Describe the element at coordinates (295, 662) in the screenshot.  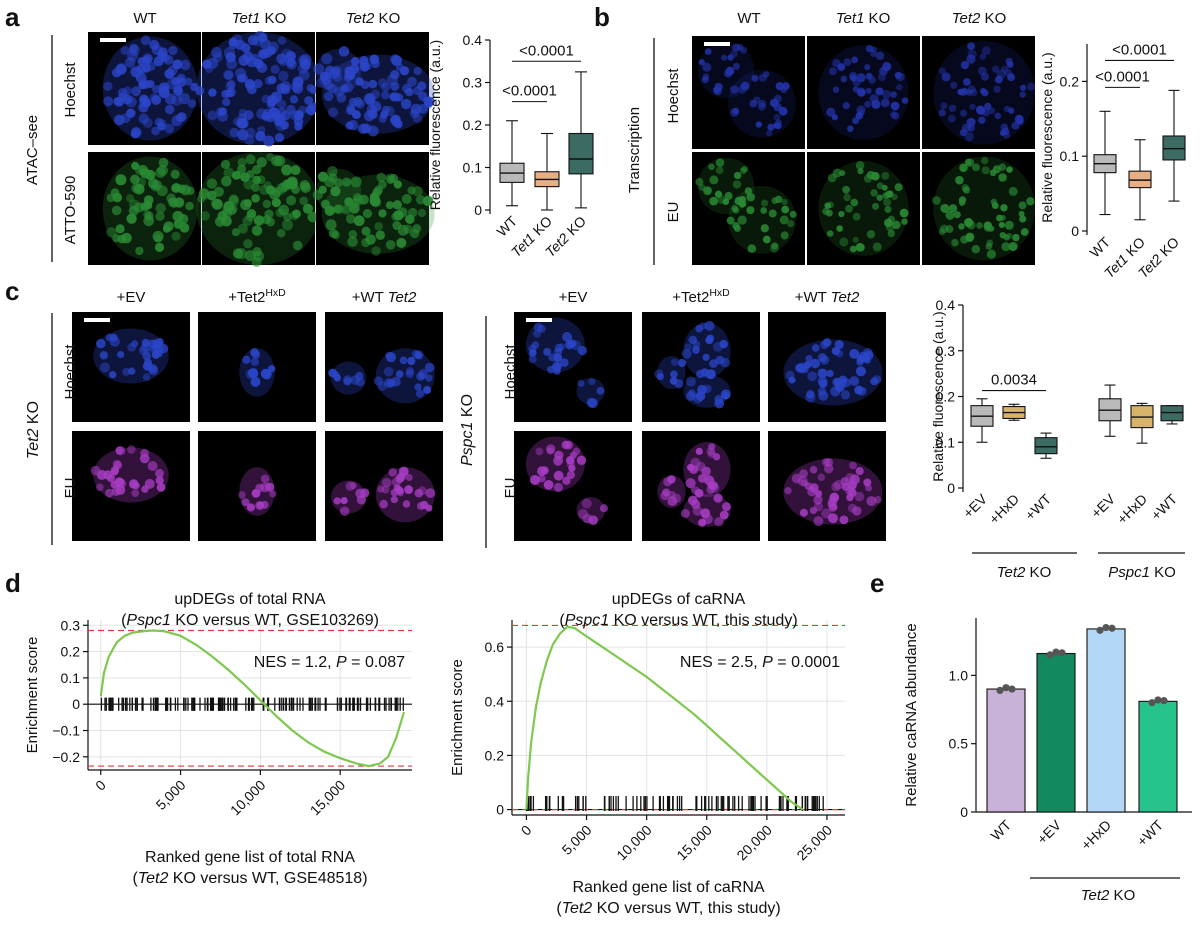
I see `label-part: NES = 1.2,` at that location.